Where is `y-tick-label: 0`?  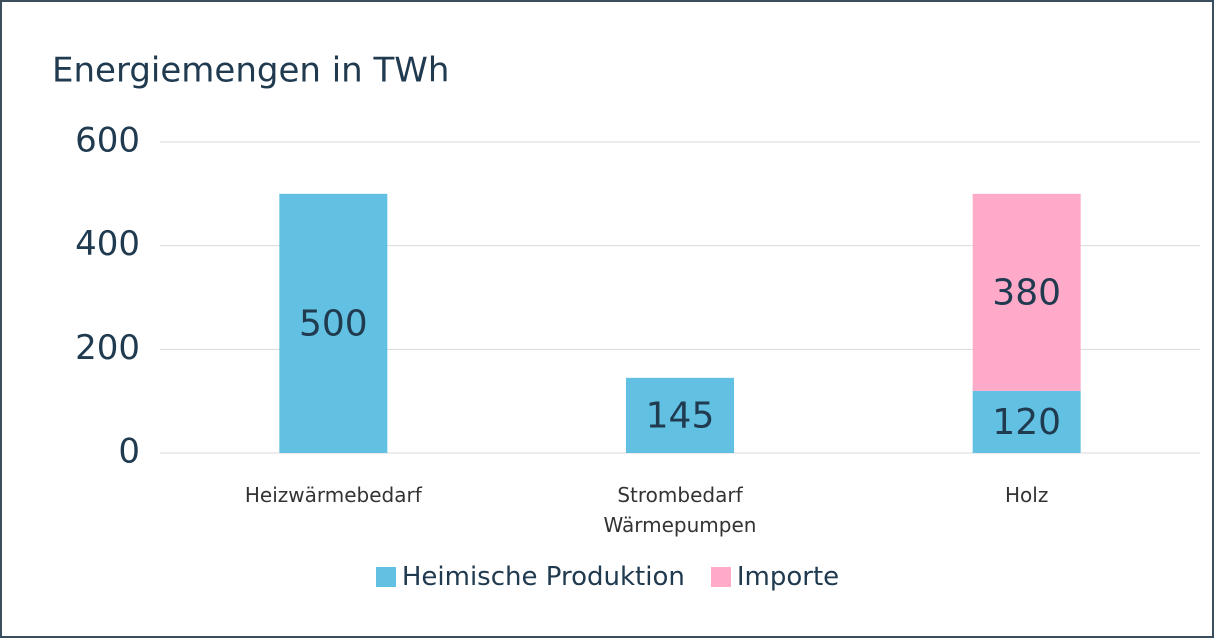 y-tick-label: 0 is located at coordinates (129, 452).